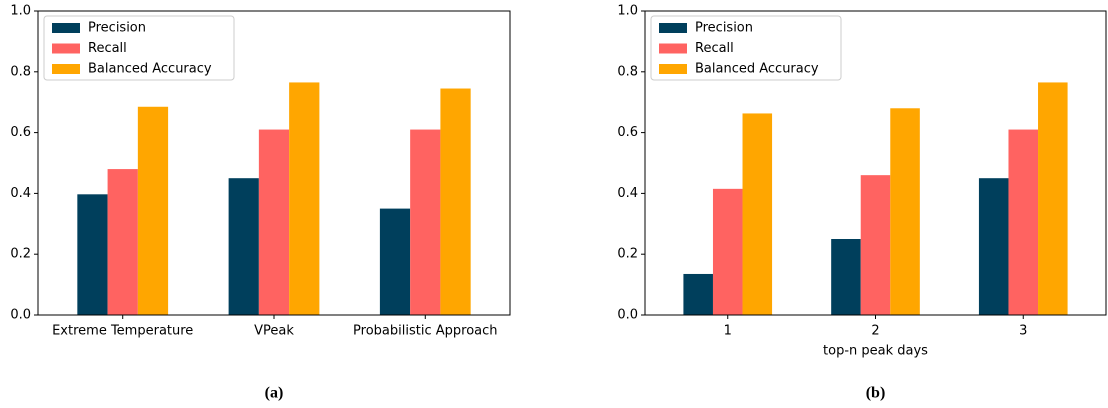 This screenshot has width=1108, height=408. I want to click on x-tick-label: 2, so click(875, 331).